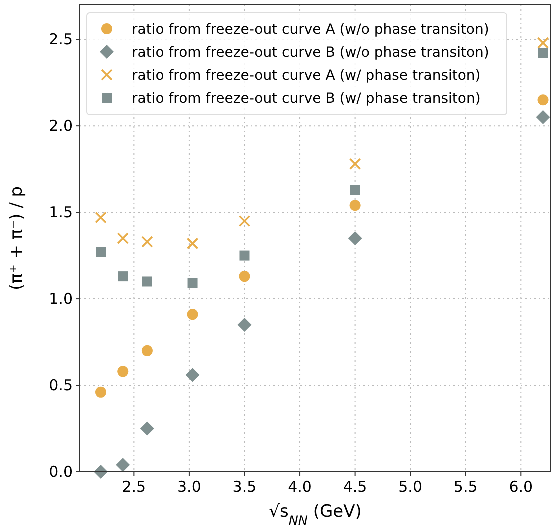  What do you see at coordinates (315, 515) in the screenshot?
I see `x-axis-title: √s$_{NN}$ (GeV)` at bounding box center [315, 515].